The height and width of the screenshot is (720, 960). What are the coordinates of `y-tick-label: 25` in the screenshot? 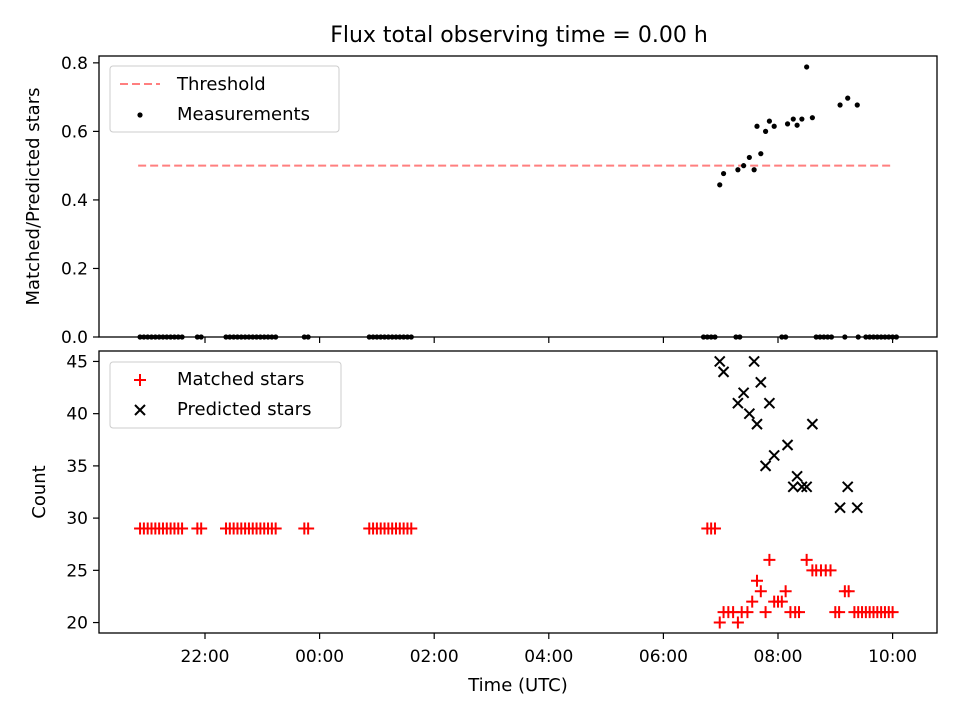 It's located at (77, 571).